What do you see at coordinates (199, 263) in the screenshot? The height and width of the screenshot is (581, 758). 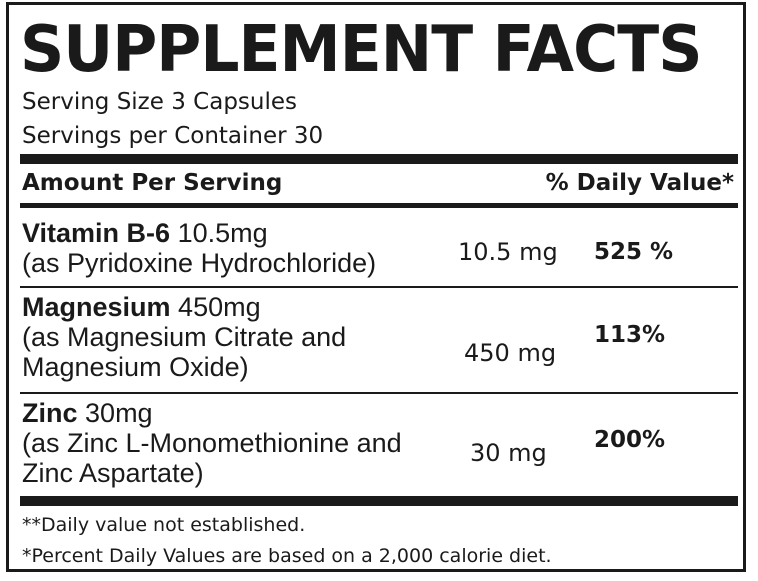 I see `nutrient-source: (as Pyridoxine Hydrochloride)` at bounding box center [199, 263].